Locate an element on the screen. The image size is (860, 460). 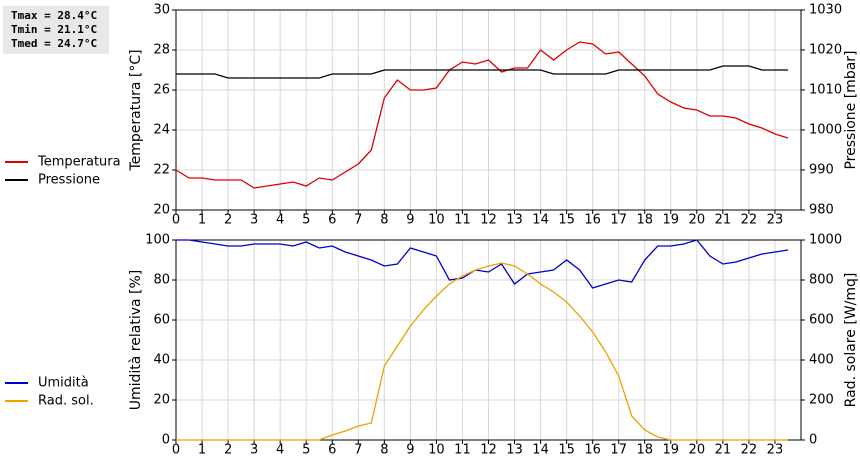
y2-tick-label: 600 is located at coordinates (821, 320).